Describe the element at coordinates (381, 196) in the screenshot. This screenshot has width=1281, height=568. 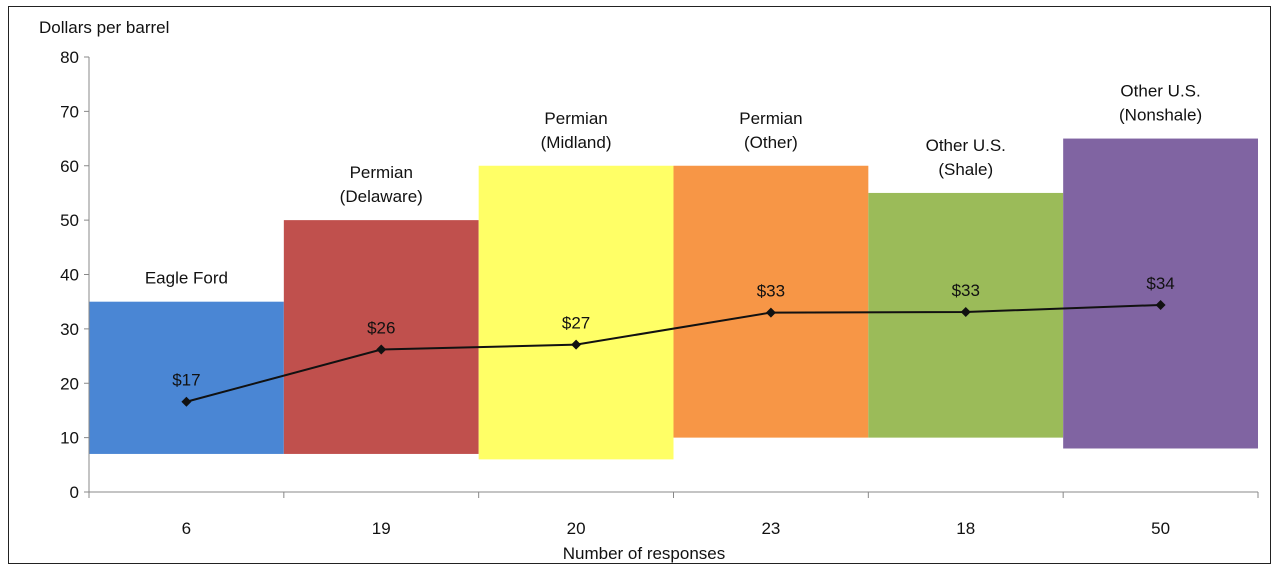
I see `region-label-1-1: (Delaware)` at that location.